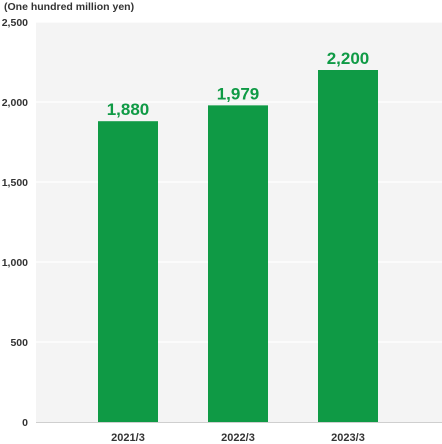 The image size is (442, 444). Describe the element at coordinates (348, 438) in the screenshot. I see `x-category-label: 2023/3` at that location.